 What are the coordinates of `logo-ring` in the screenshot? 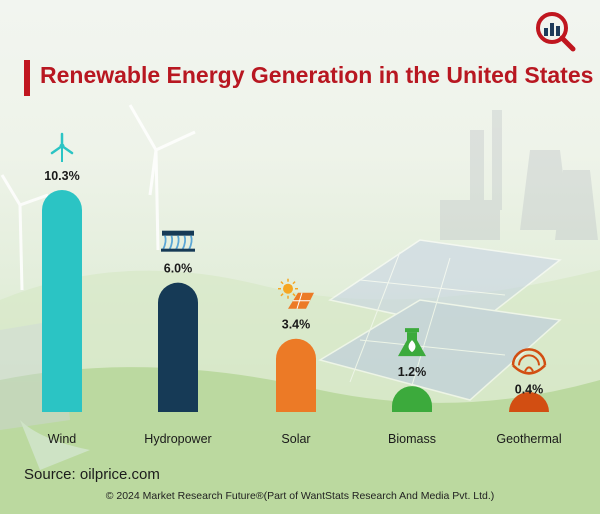 It's located at (552, 28).